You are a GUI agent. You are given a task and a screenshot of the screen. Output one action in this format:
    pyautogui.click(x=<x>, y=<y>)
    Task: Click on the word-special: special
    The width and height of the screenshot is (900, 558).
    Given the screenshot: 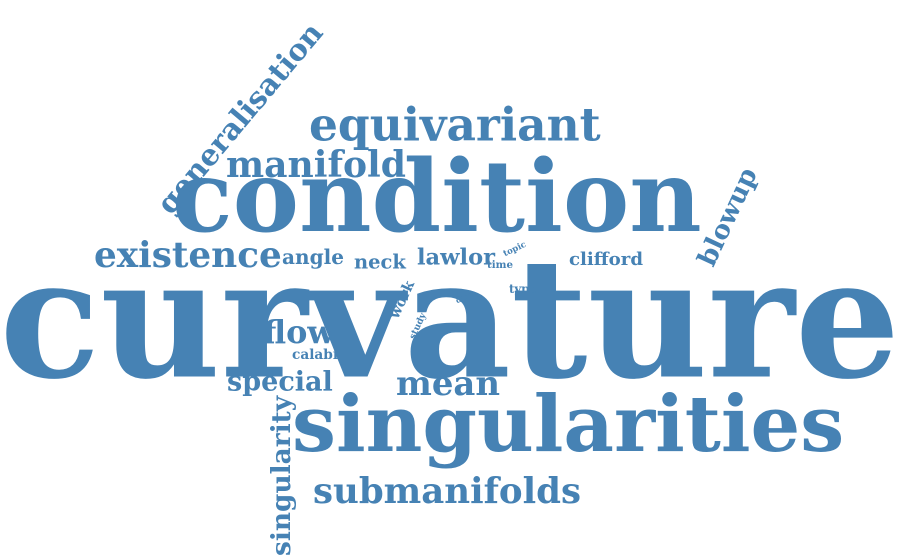 What is the action you would take?
    pyautogui.click(x=280, y=382)
    